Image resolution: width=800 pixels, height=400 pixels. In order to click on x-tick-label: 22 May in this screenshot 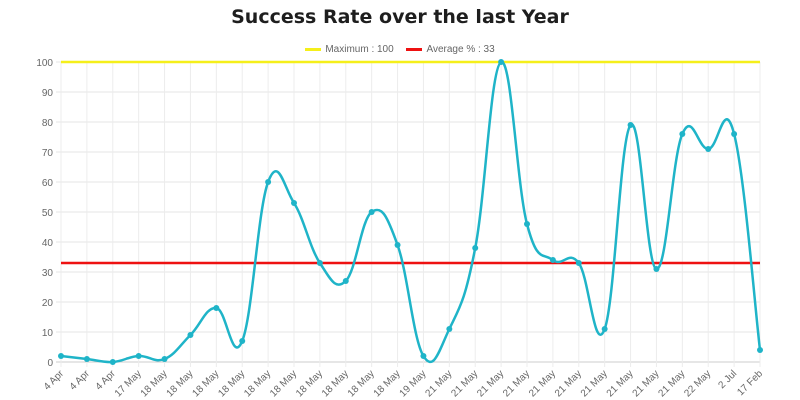, I will do `click(697, 383)`.